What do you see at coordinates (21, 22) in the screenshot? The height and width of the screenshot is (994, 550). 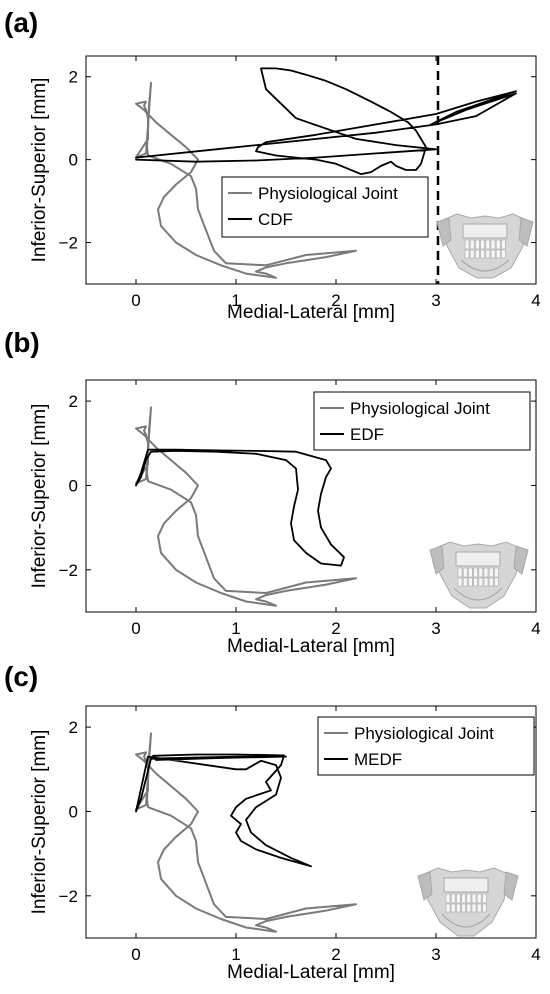 I see `panel-label: (a)` at bounding box center [21, 22].